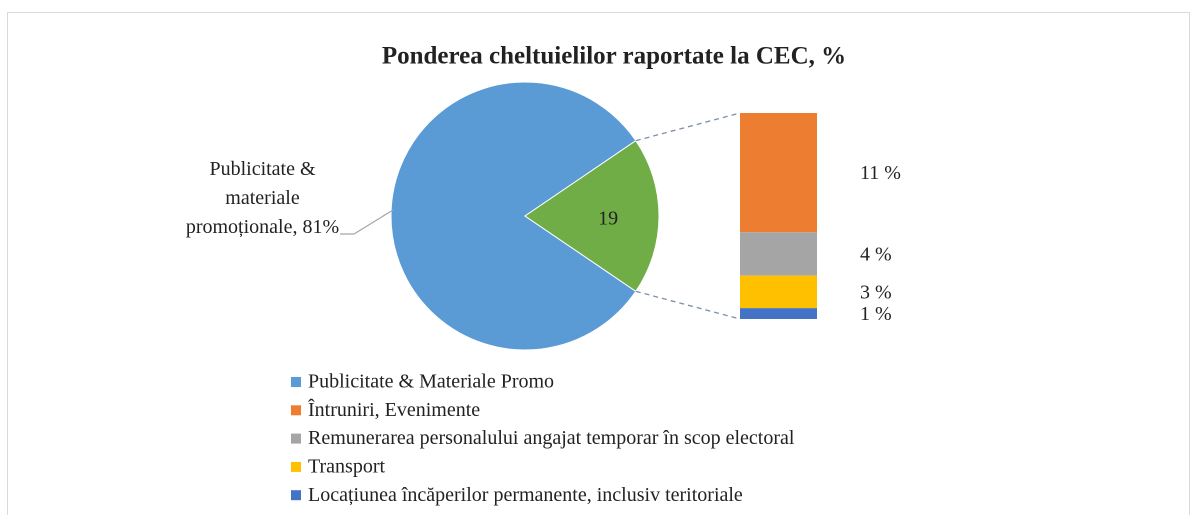  Describe the element at coordinates (431, 382) in the screenshot. I see `legend-label: Publicitate & Materiale Promo` at that location.